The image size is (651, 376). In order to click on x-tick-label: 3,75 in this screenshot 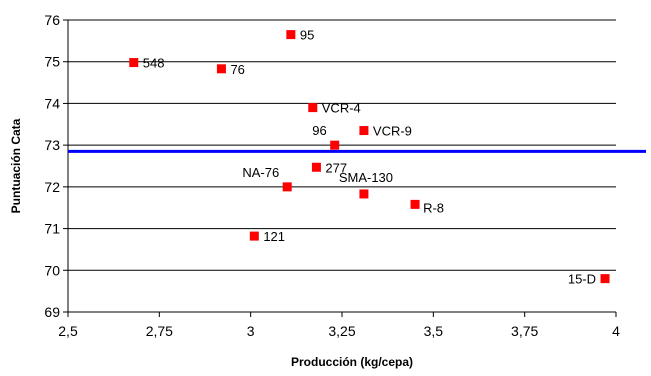, I will do `click(524, 331)`.